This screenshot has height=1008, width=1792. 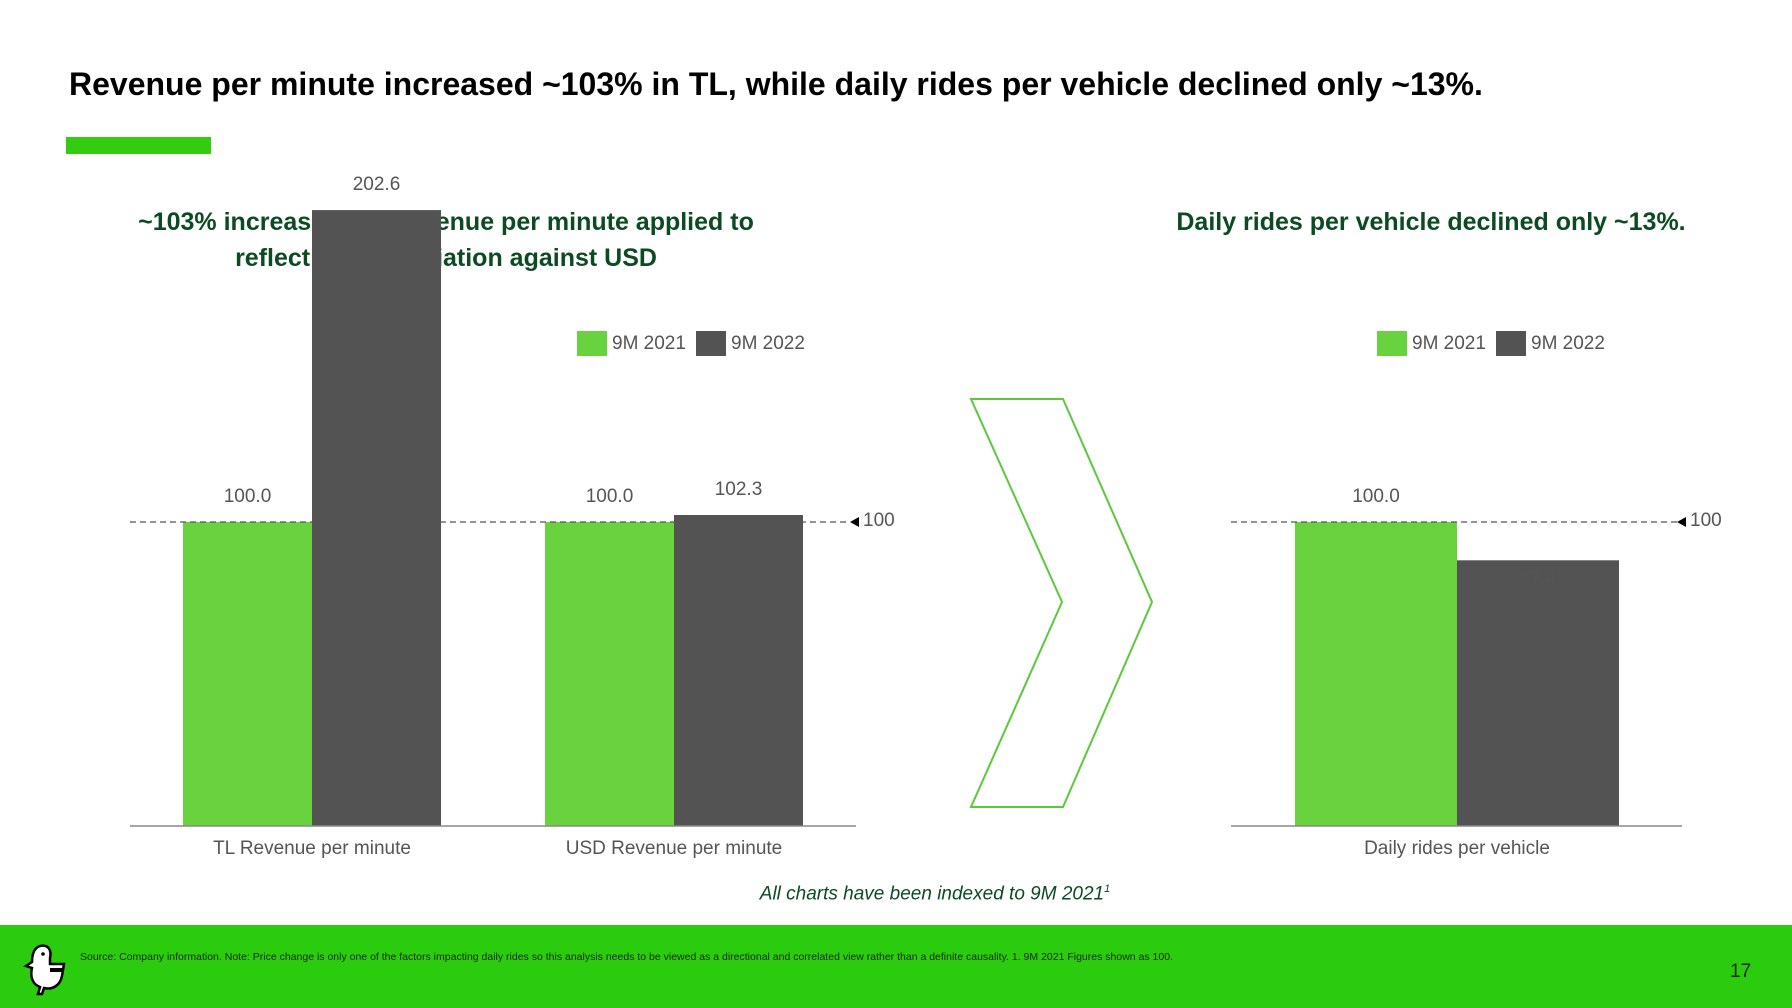 What do you see at coordinates (1457, 848) in the screenshot?
I see `category-label: Daily rides per vehicle` at bounding box center [1457, 848].